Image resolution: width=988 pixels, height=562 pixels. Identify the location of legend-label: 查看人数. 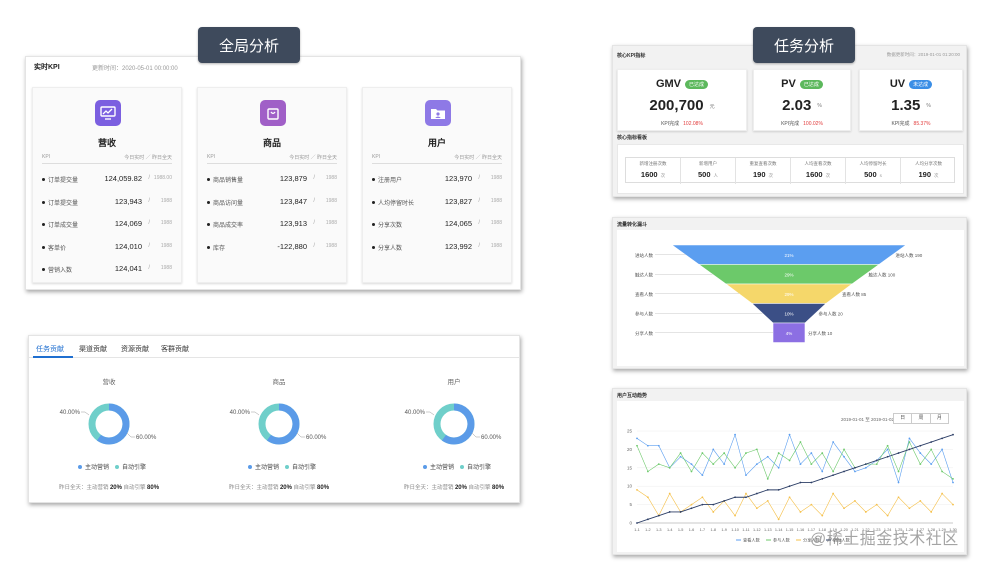
(752, 540).